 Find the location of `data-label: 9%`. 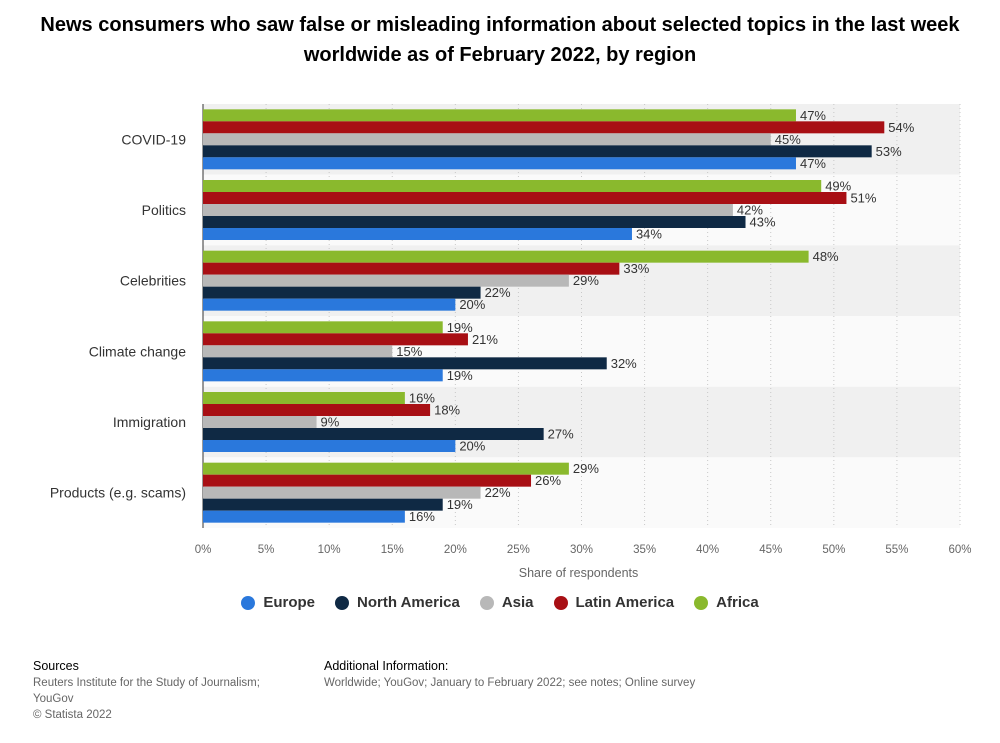

data-label: 9% is located at coordinates (330, 422).